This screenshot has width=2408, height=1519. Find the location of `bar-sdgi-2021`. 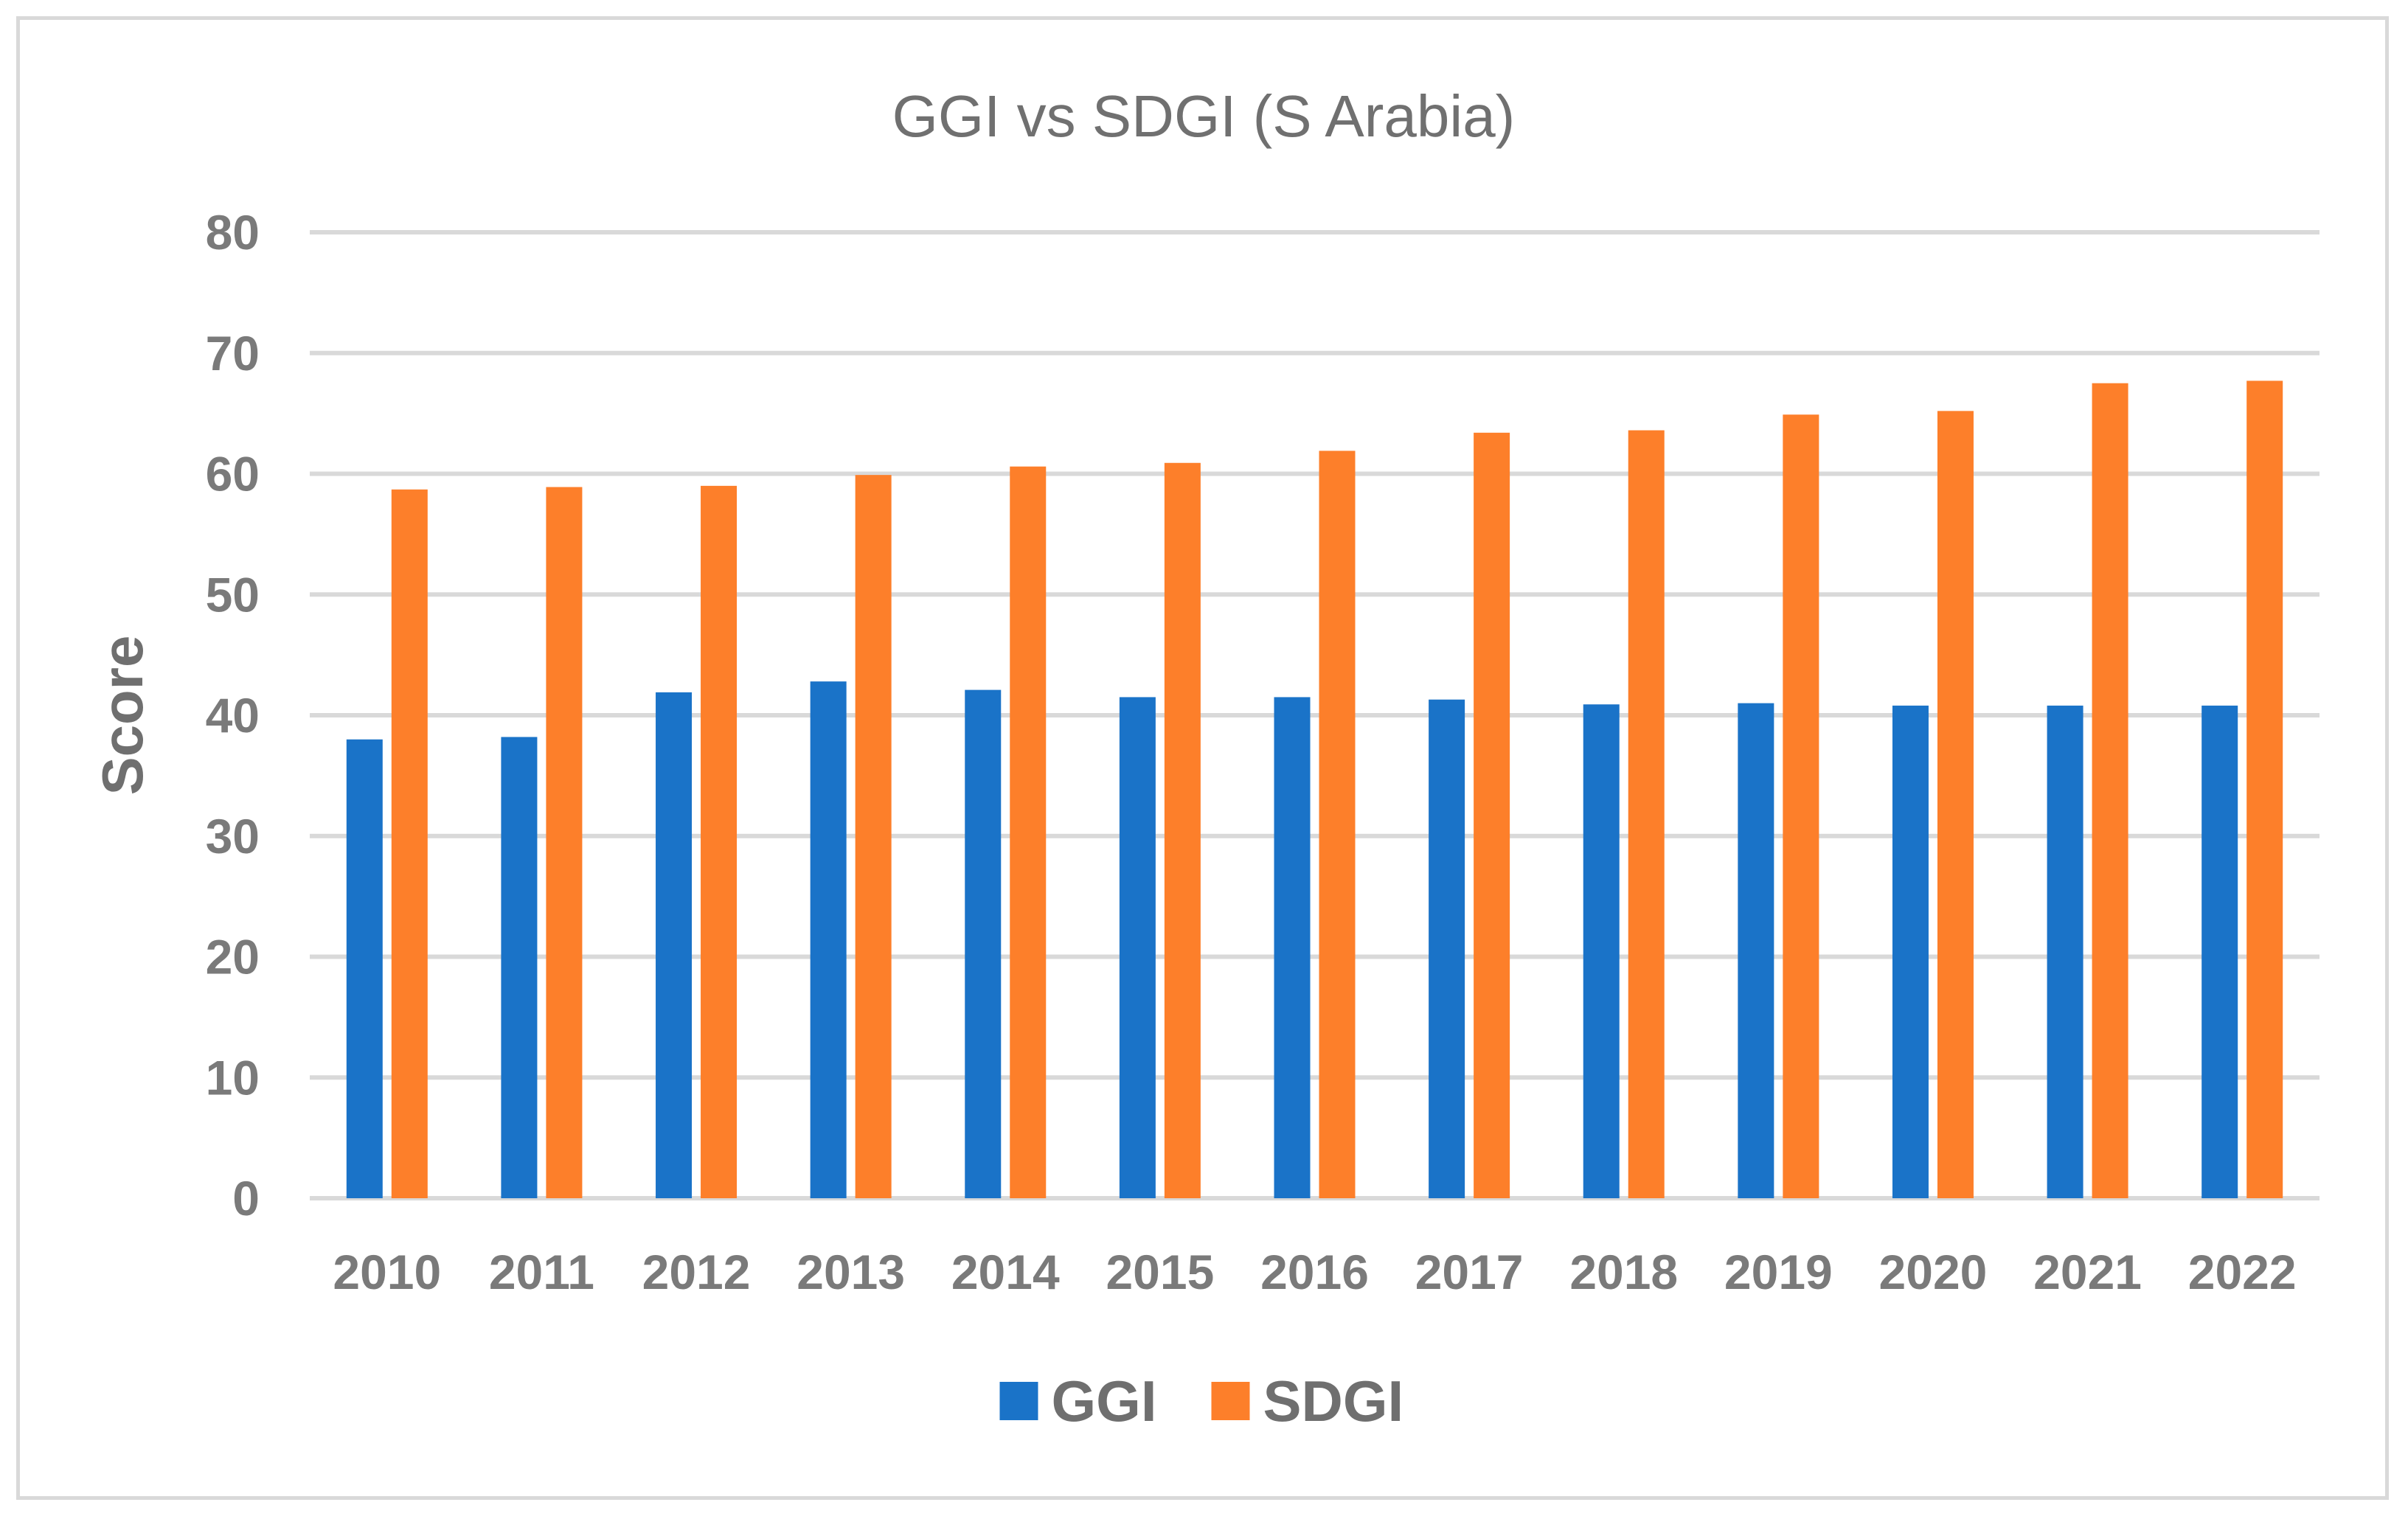

bar-sdgi-2021 is located at coordinates (2110, 790).